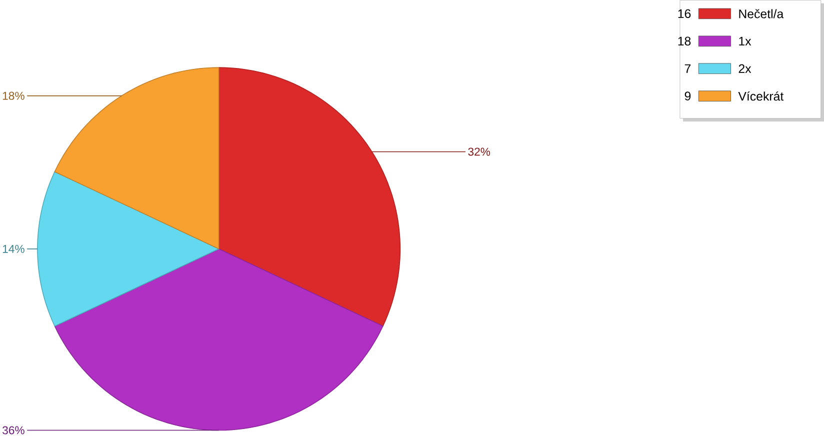 The width and height of the screenshot is (824, 436). What do you see at coordinates (745, 68) in the screenshot?
I see `legend-label: 2x` at bounding box center [745, 68].